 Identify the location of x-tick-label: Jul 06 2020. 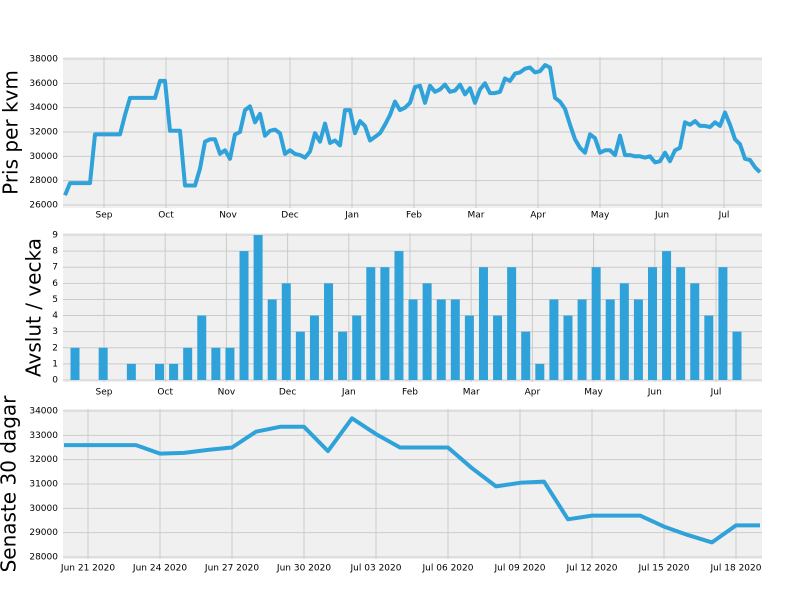
(448, 569).